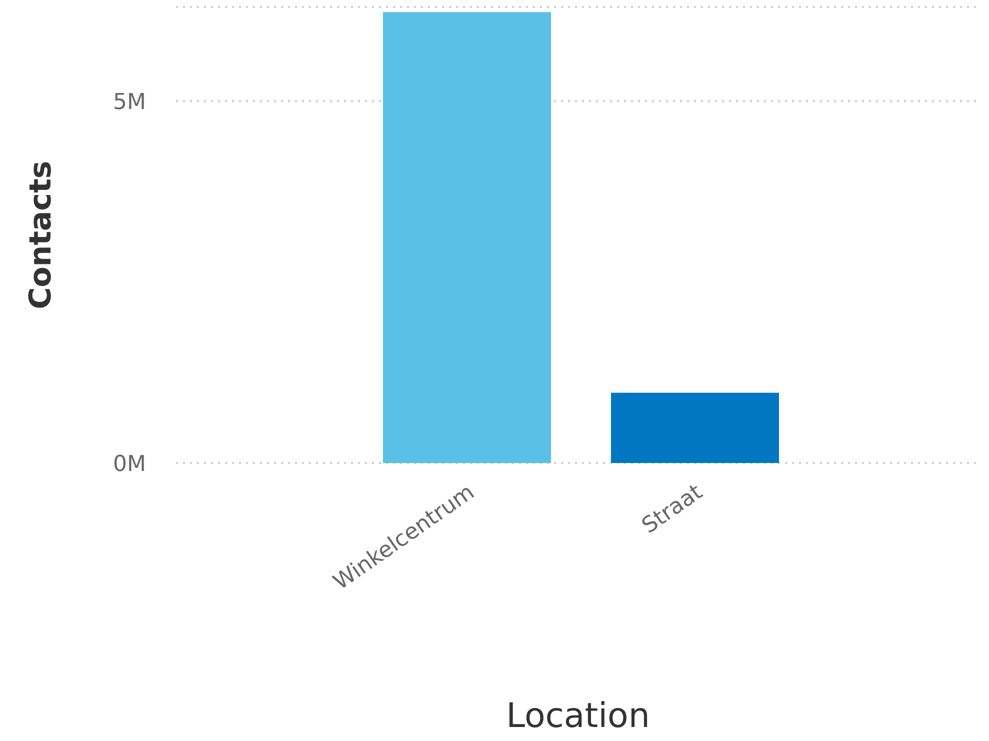 This screenshot has height=741, width=989. Describe the element at coordinates (129, 464) in the screenshot. I see `y-tick-label: 0M` at that location.